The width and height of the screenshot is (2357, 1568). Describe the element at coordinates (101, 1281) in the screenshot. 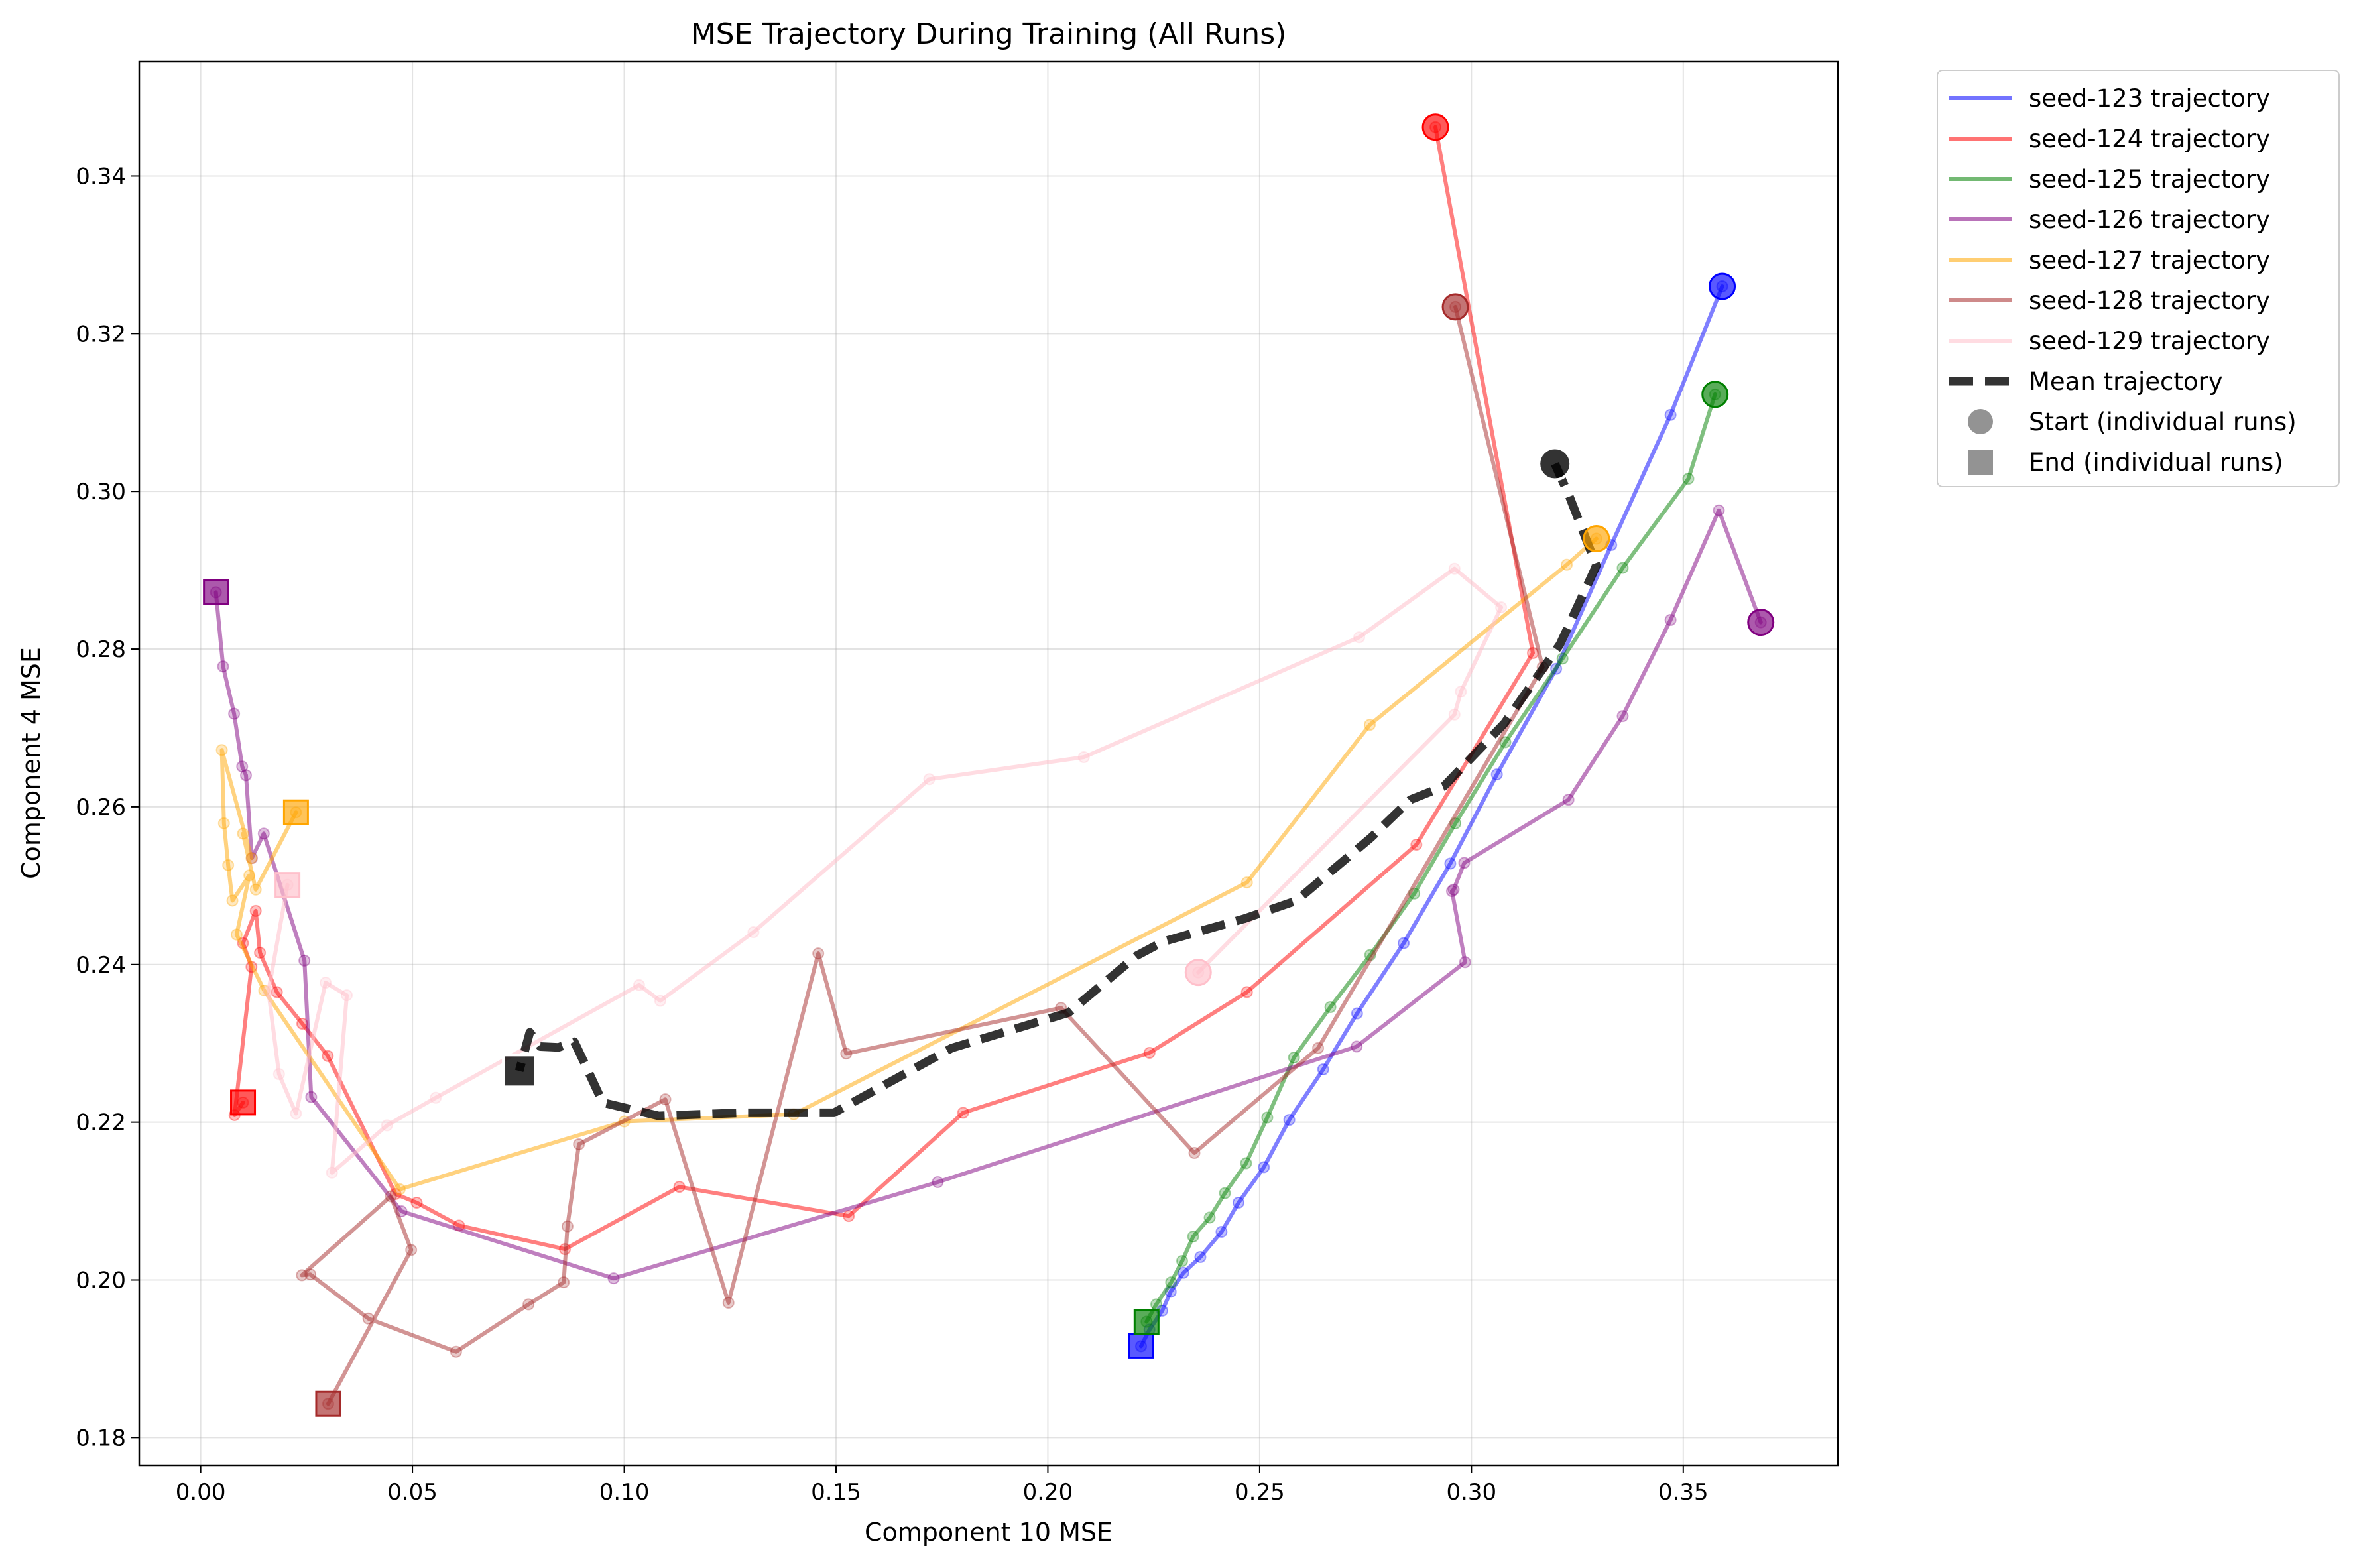

I see `y-tick-label: 0.20` at that location.